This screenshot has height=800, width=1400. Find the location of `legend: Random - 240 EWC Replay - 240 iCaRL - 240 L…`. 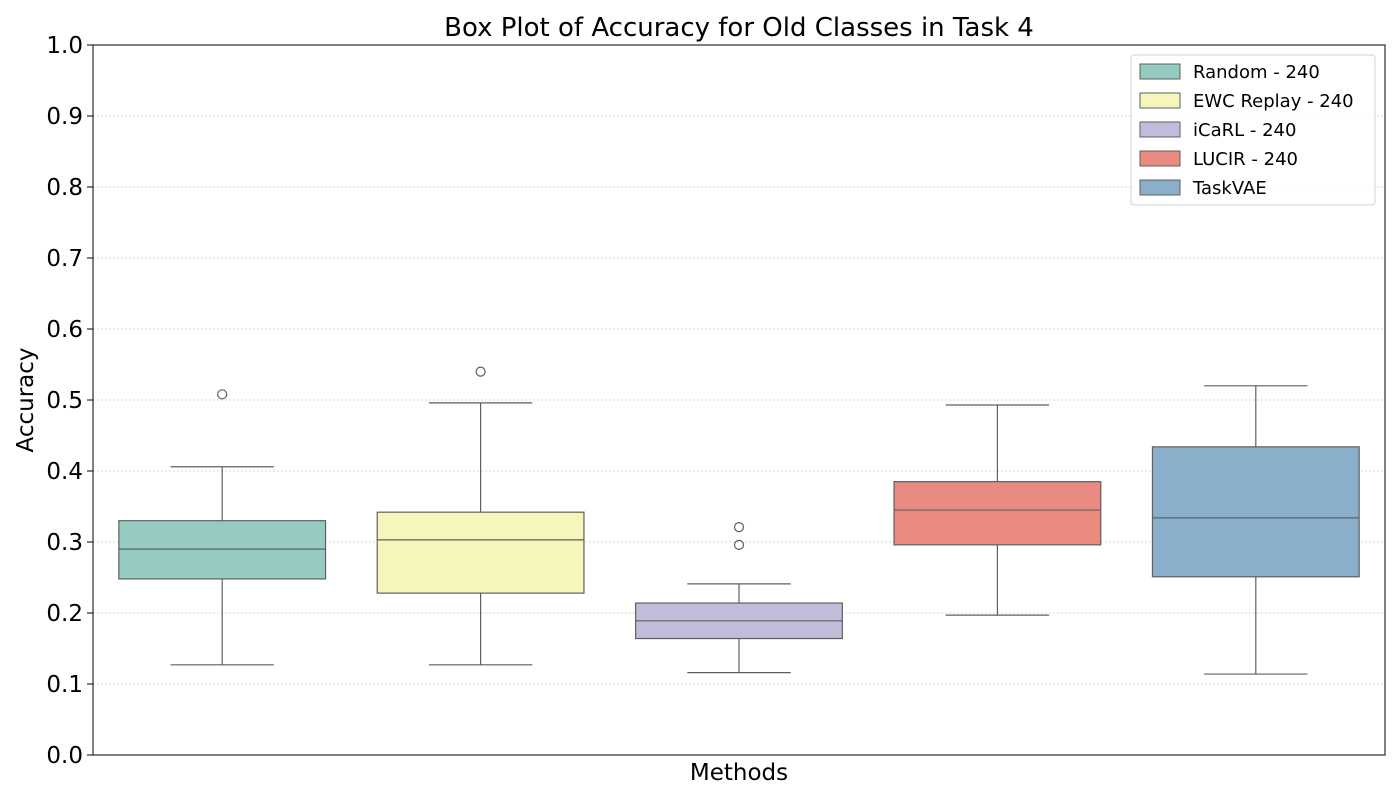

legend: Random - 240 EWC Replay - 240 iCaRL - 240 L… is located at coordinates (1253, 130).